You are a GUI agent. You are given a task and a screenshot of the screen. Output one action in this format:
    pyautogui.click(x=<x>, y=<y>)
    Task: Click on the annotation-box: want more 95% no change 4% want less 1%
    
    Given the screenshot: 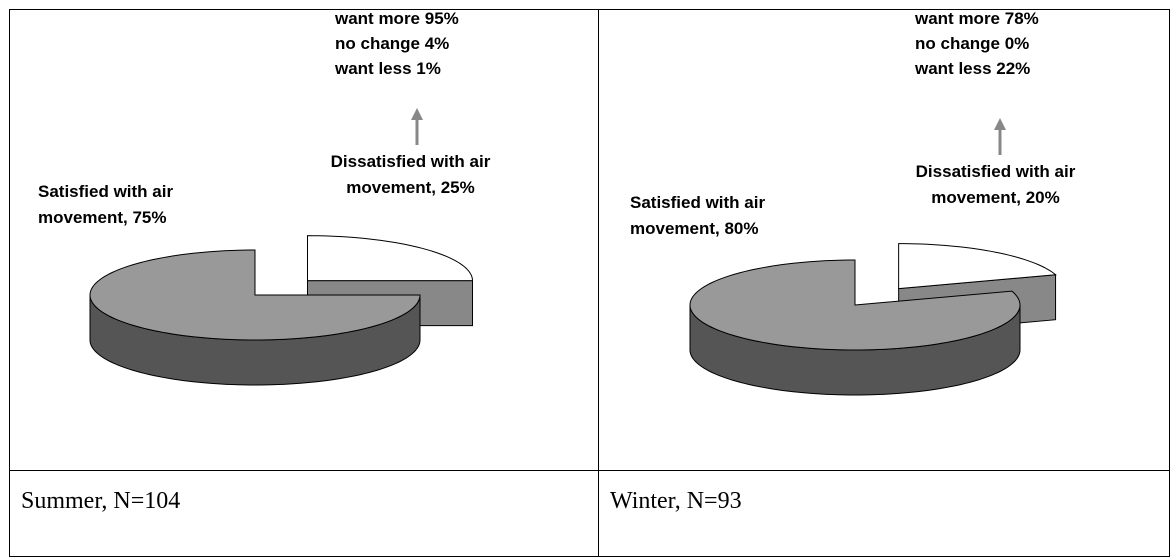 What is the action you would take?
    pyautogui.click(x=397, y=43)
    